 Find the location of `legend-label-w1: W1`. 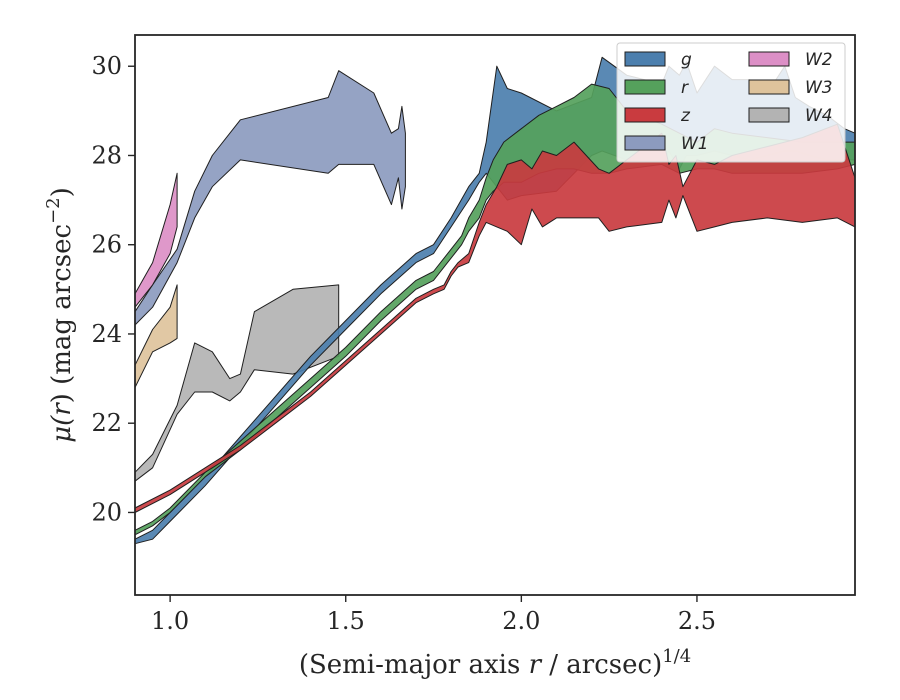

legend-label-w1: W1 is located at coordinates (695, 144).